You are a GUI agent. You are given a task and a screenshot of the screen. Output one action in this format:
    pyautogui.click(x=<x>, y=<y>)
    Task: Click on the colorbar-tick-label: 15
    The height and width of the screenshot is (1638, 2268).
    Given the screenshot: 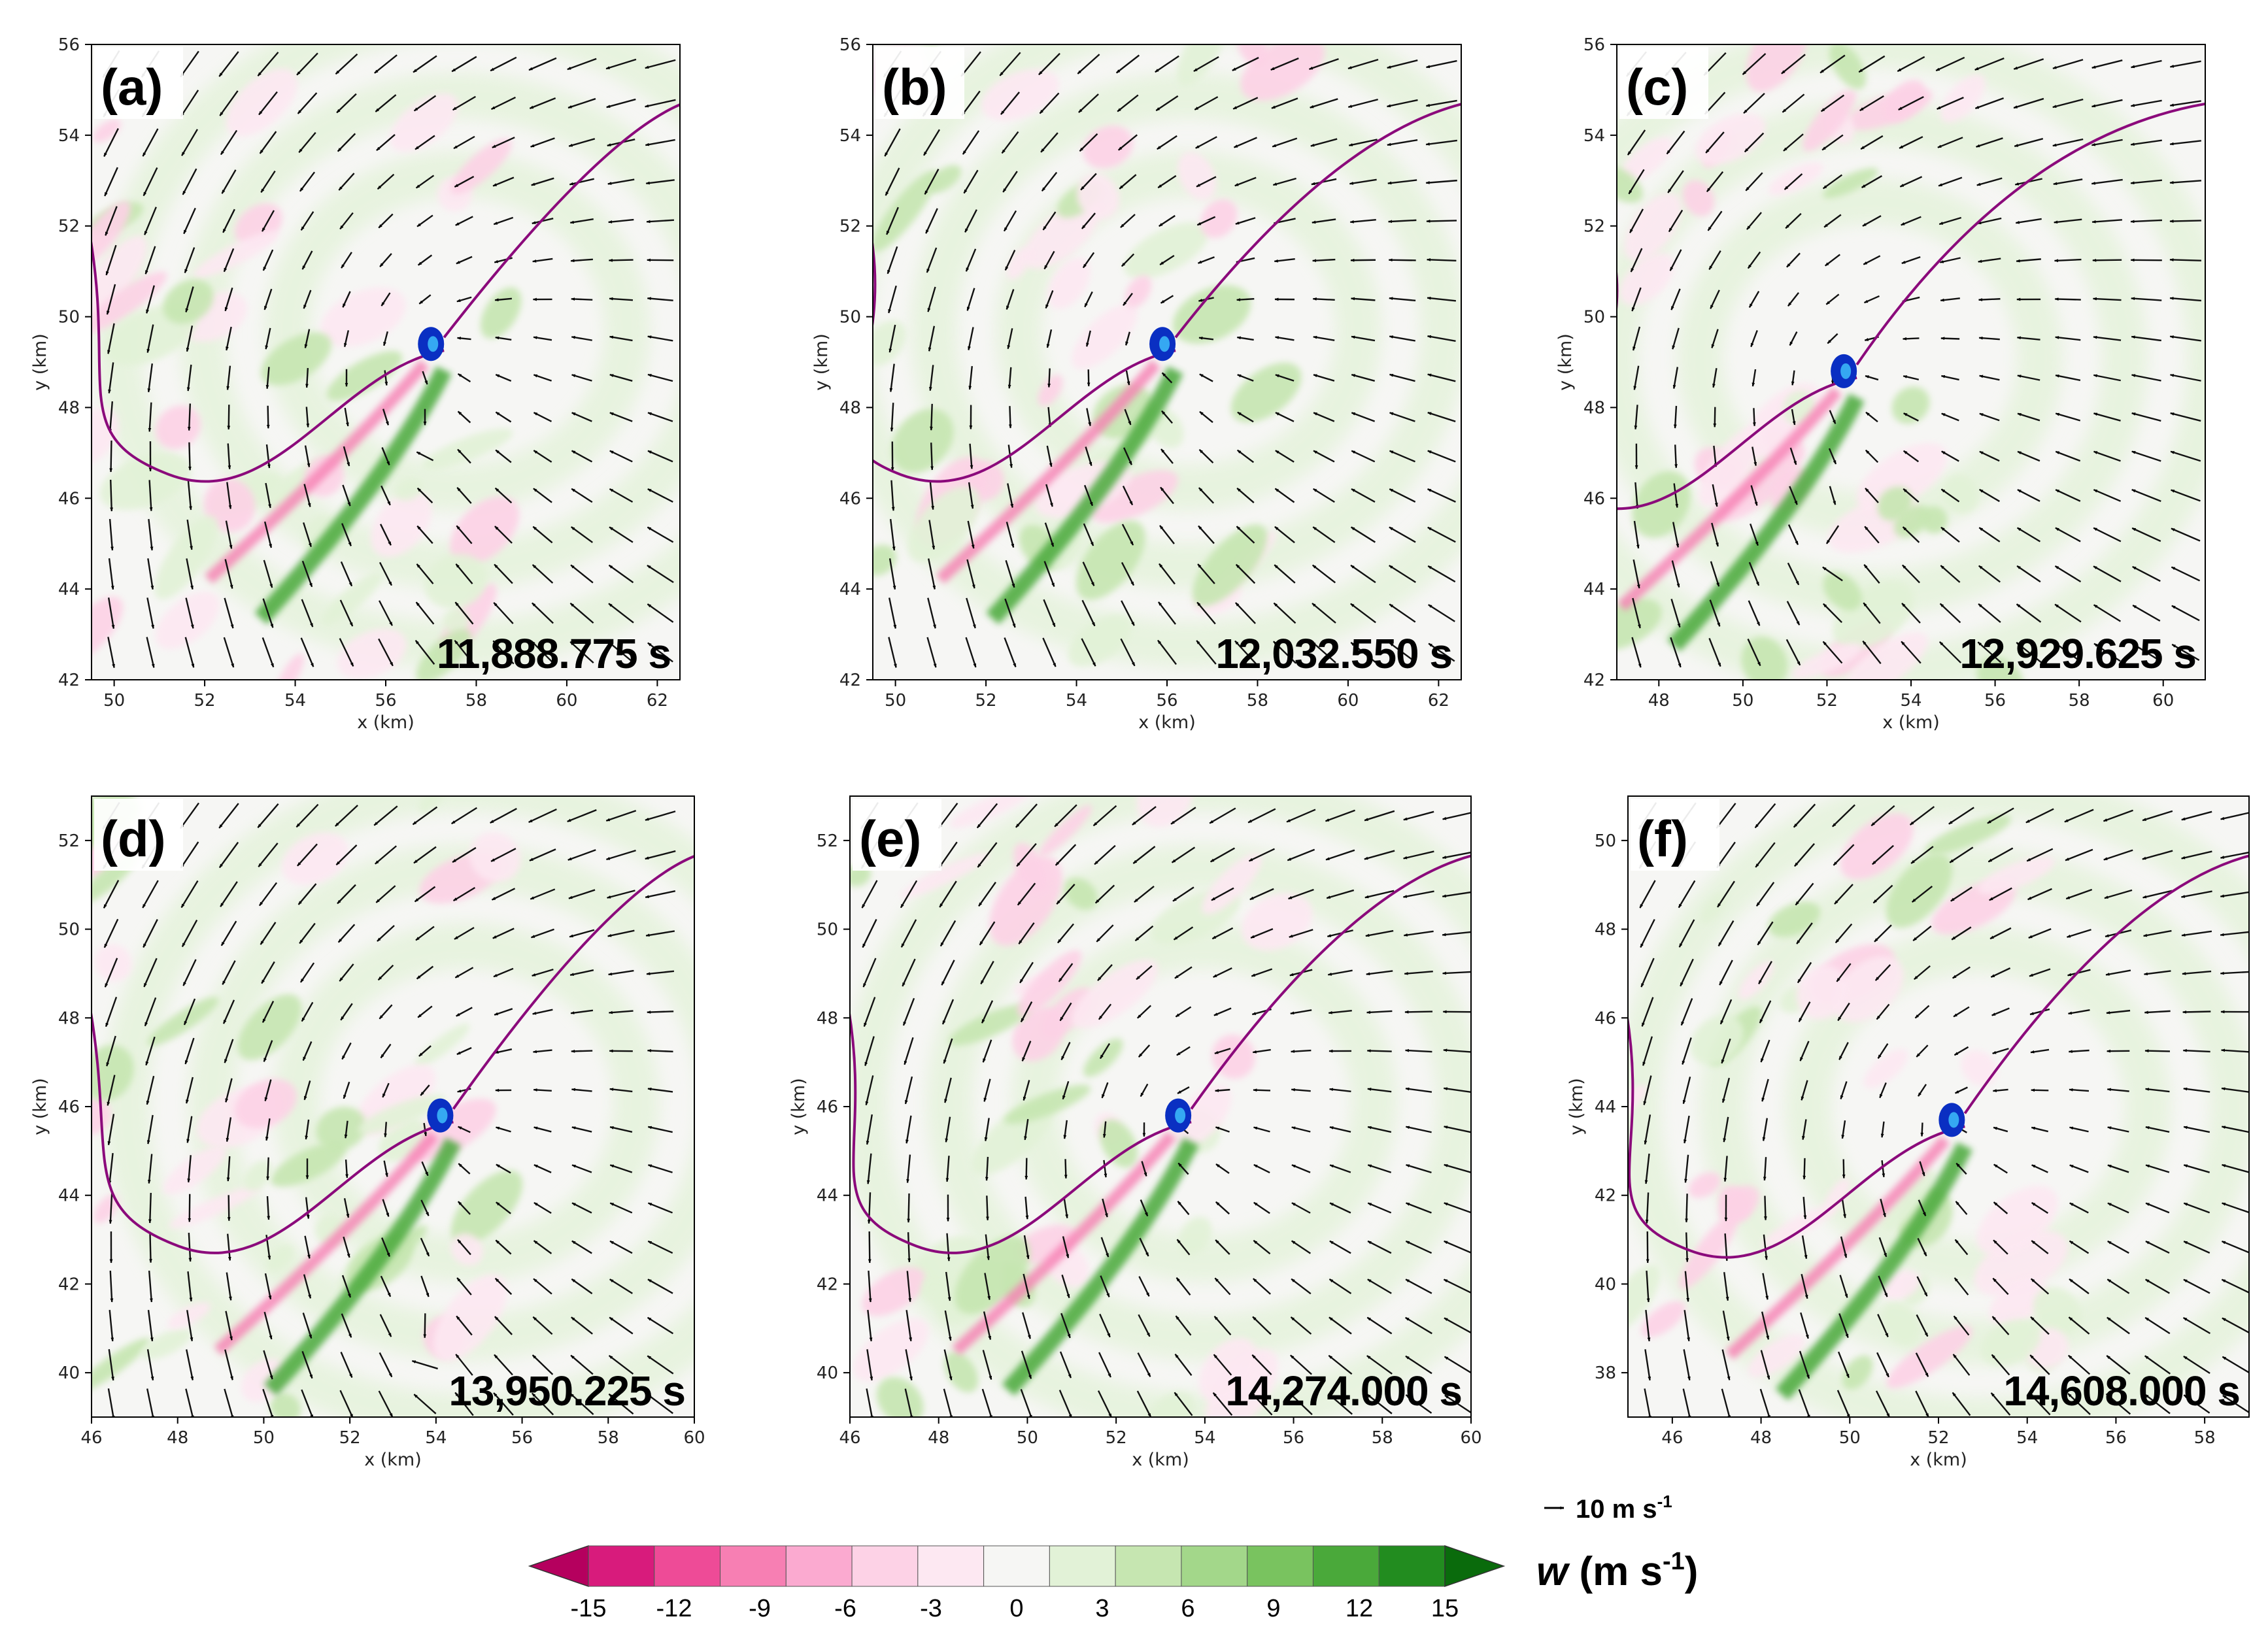 What is the action you would take?
    pyautogui.click(x=1445, y=1608)
    